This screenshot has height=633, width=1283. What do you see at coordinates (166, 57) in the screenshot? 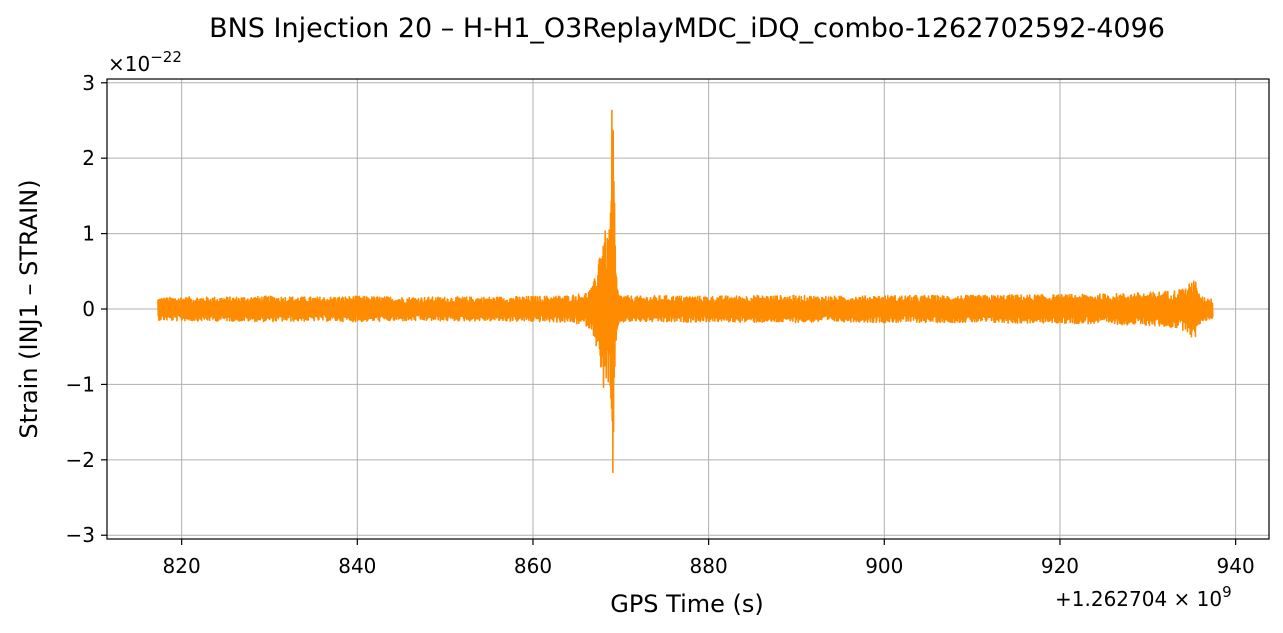
I see `y-scale-exponent: −22` at bounding box center [166, 57].